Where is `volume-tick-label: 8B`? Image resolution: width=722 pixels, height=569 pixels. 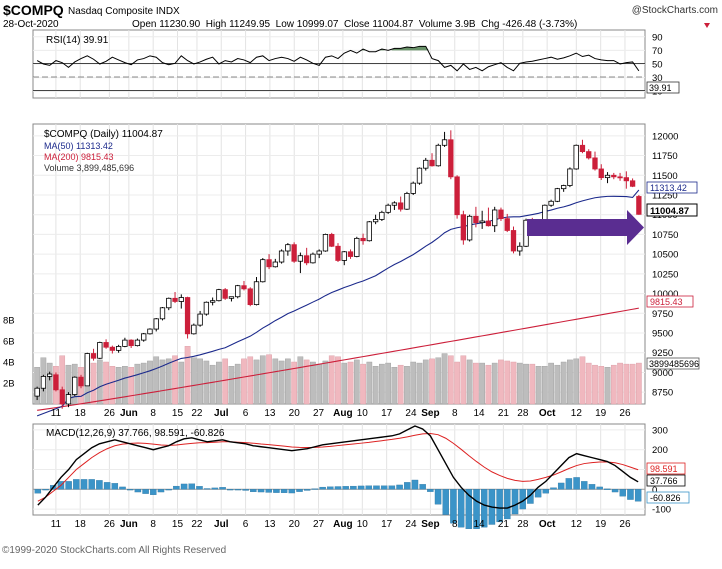 volume-tick-label: 8B is located at coordinates (9, 321).